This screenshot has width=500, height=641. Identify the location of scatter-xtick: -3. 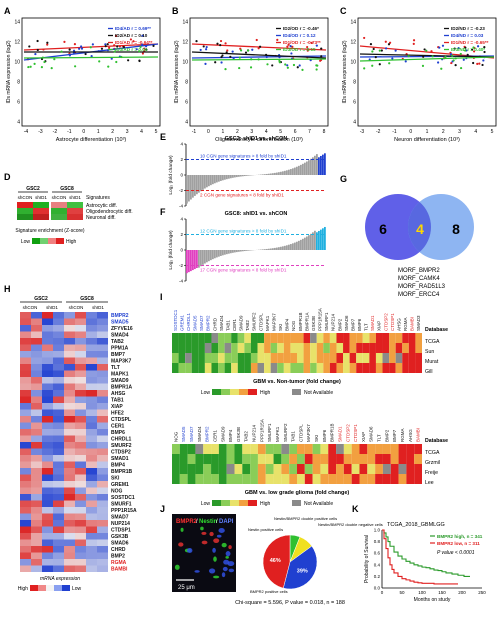
(40, 132).